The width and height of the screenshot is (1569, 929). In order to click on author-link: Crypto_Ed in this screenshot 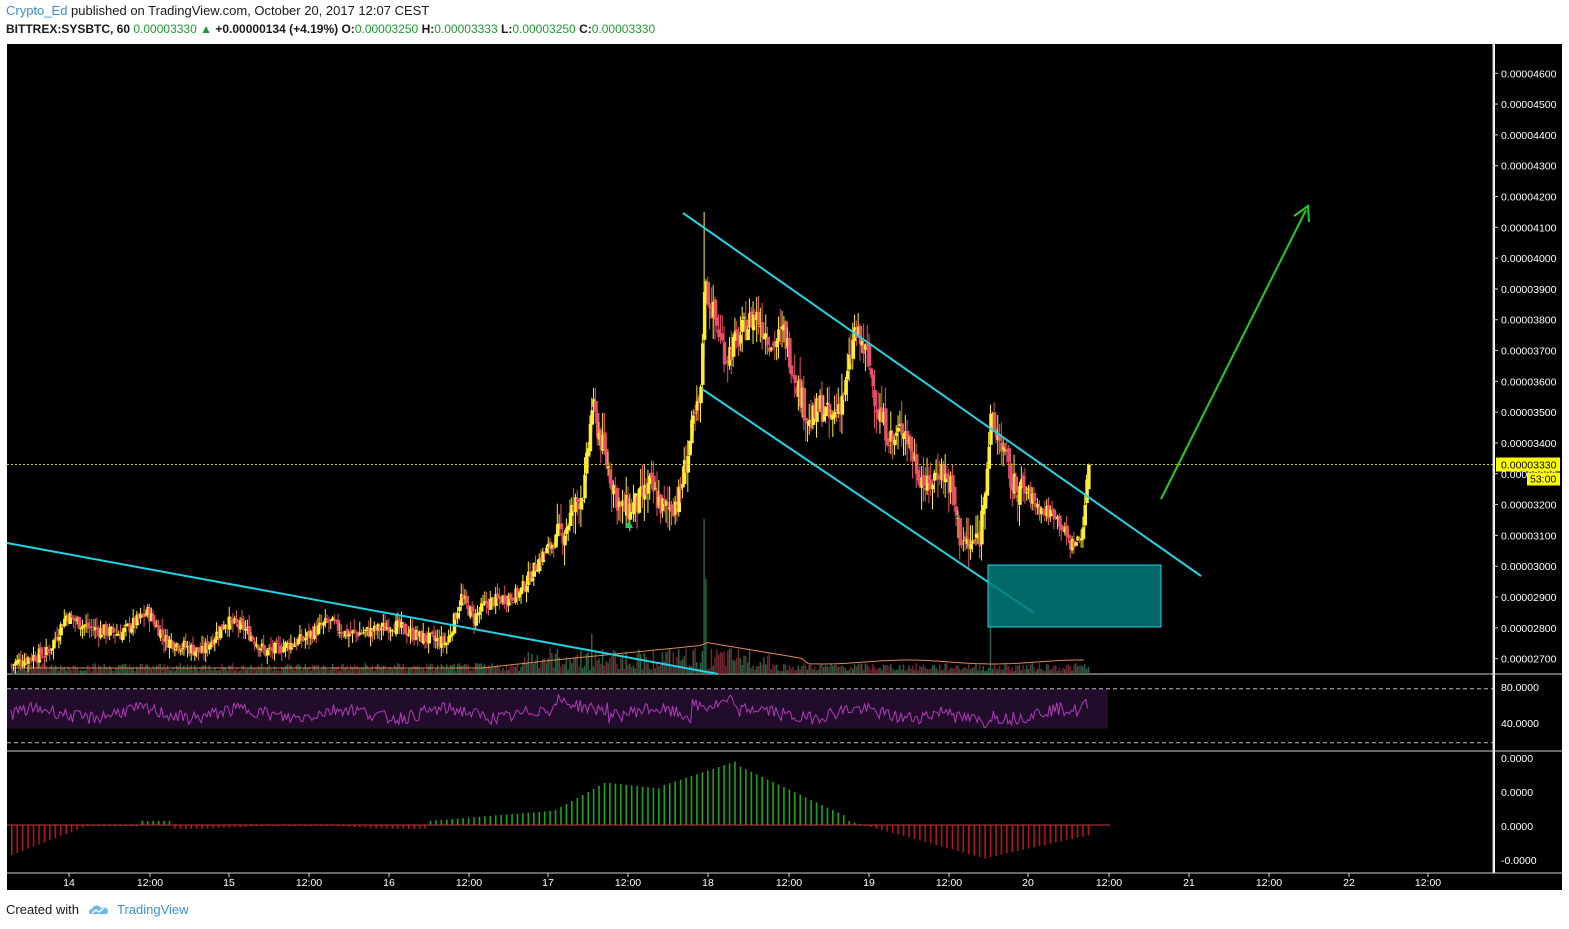, I will do `click(37, 10)`.